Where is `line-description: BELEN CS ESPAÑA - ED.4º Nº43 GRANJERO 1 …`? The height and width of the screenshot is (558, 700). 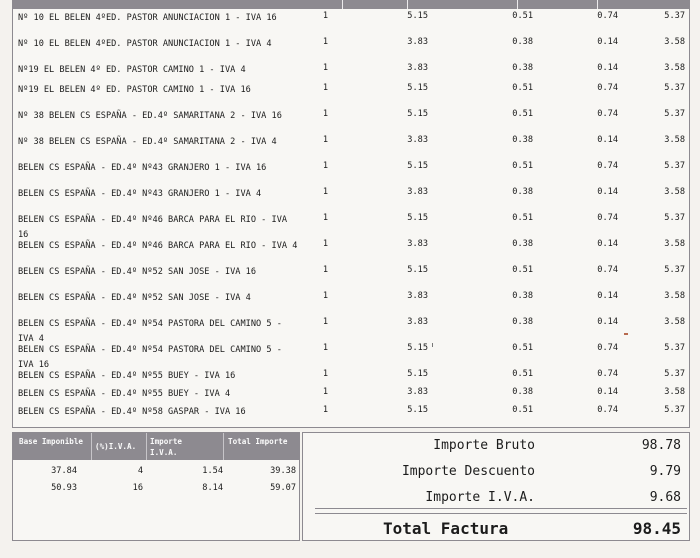 line-description: BELEN CS ESPAÑA - ED.4º Nº43 GRANJERO 1 … is located at coordinates (142, 168).